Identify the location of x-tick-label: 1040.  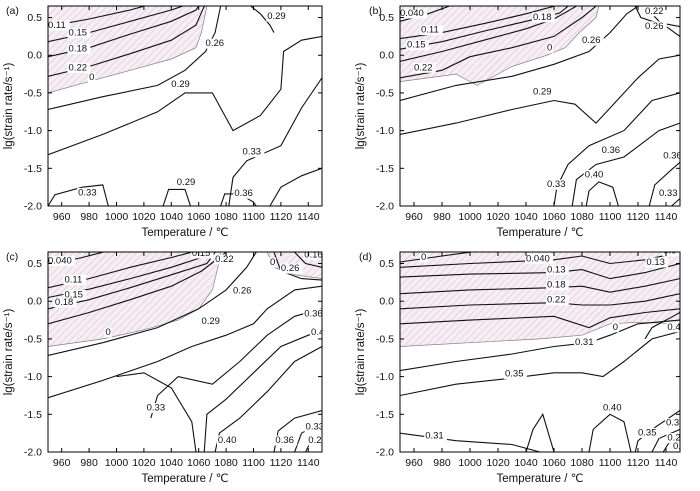
(526, 463).